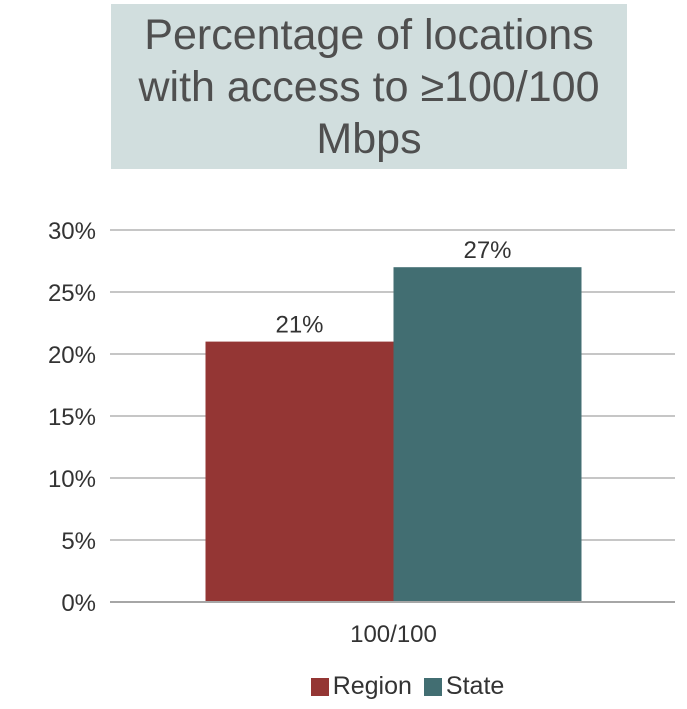 This screenshot has height=709, width=687. I want to click on x-tick-label: 100/100, so click(393, 634).